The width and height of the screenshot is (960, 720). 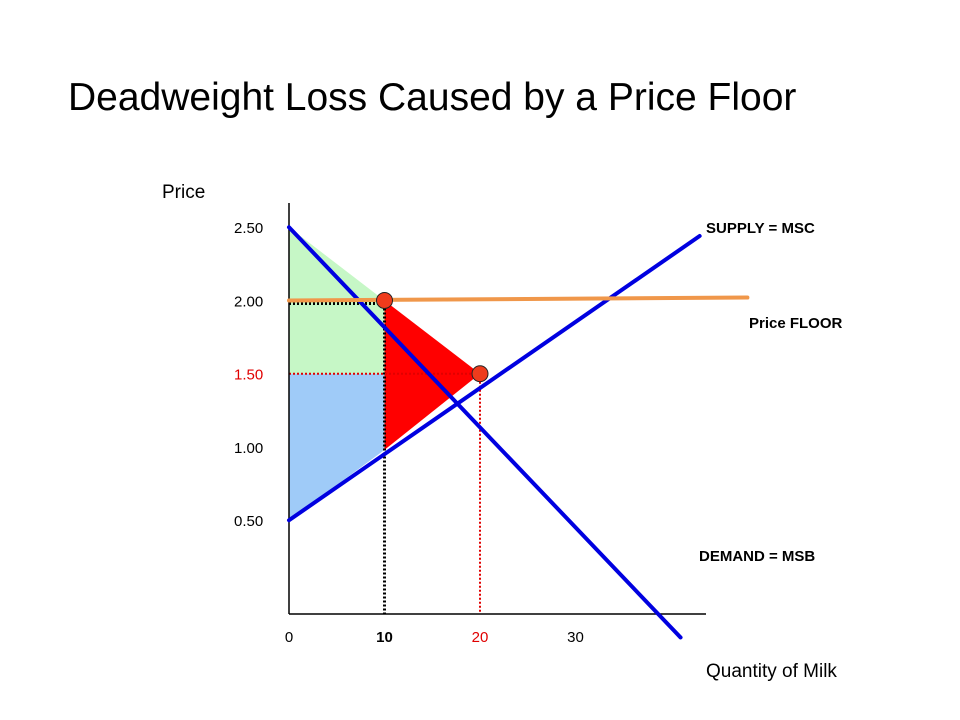 What do you see at coordinates (432, 337) in the screenshot?
I see `points` at bounding box center [432, 337].